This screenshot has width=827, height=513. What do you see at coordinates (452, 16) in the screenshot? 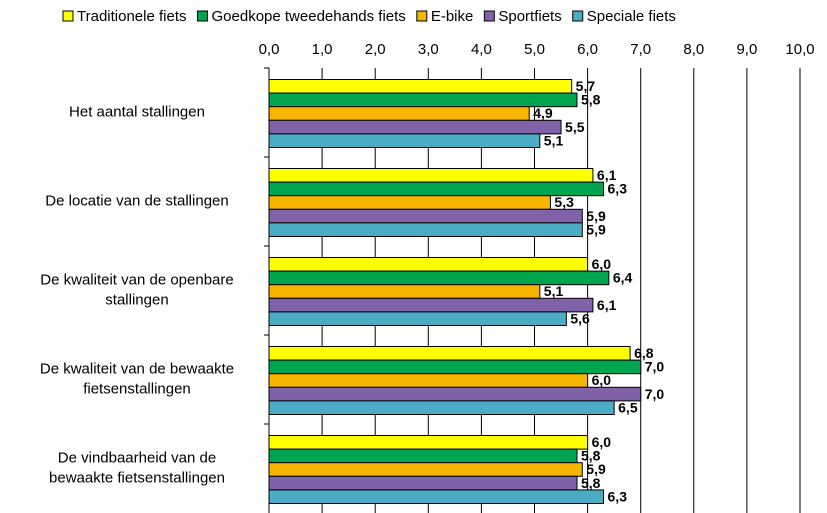
I see `legend-label: E-bike` at bounding box center [452, 16].